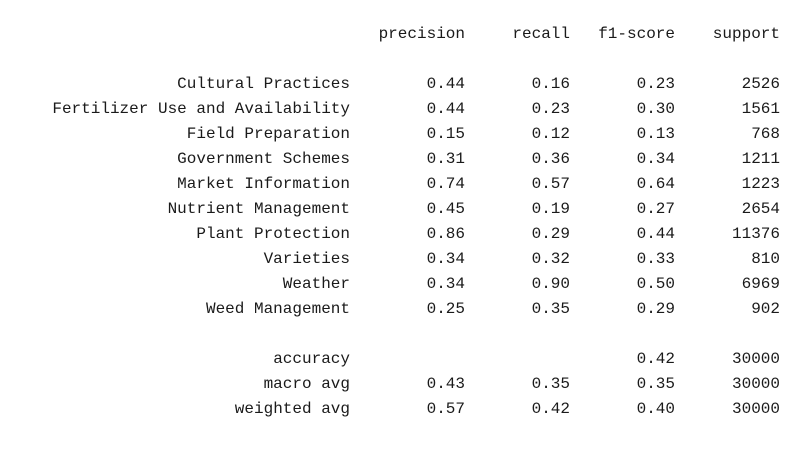  What do you see at coordinates (655, 309) in the screenshot?
I see `f1-score-value: 0.29` at bounding box center [655, 309].